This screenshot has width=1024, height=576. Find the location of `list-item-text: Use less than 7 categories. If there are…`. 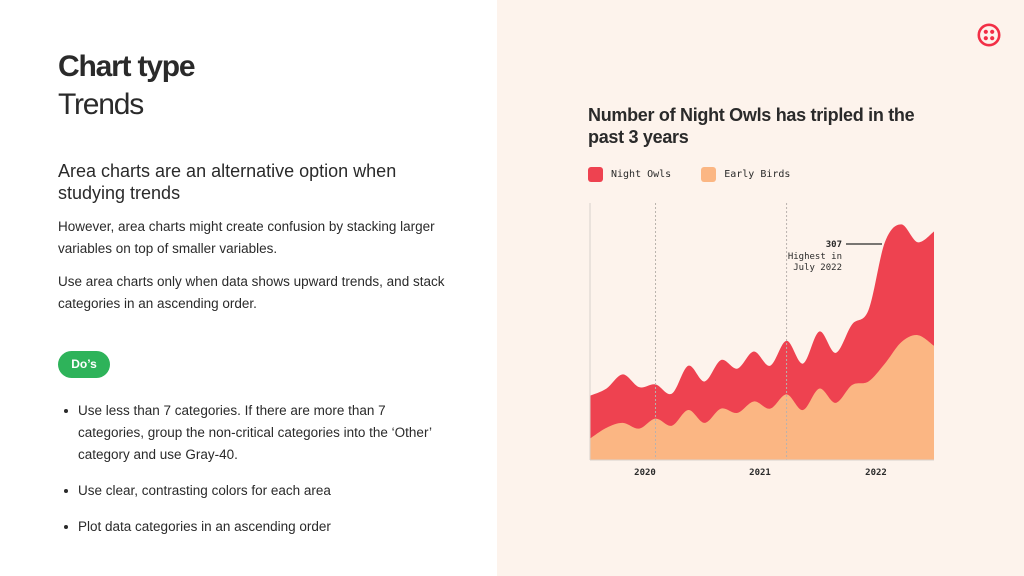

list-item-text: Use less than 7 categories. If there are… is located at coordinates (255, 432).